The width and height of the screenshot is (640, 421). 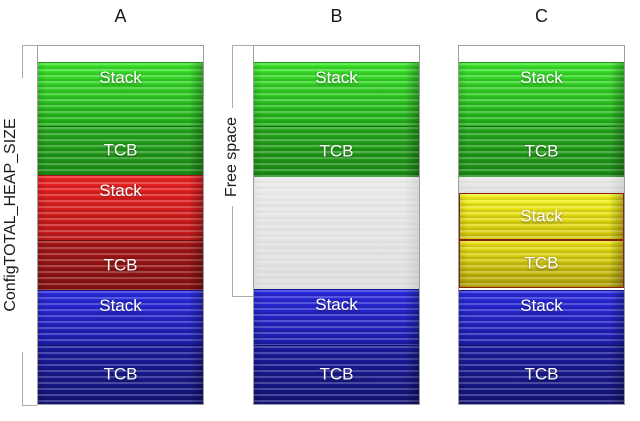 I want to click on task2-stack-block: Stack, so click(x=120, y=207).